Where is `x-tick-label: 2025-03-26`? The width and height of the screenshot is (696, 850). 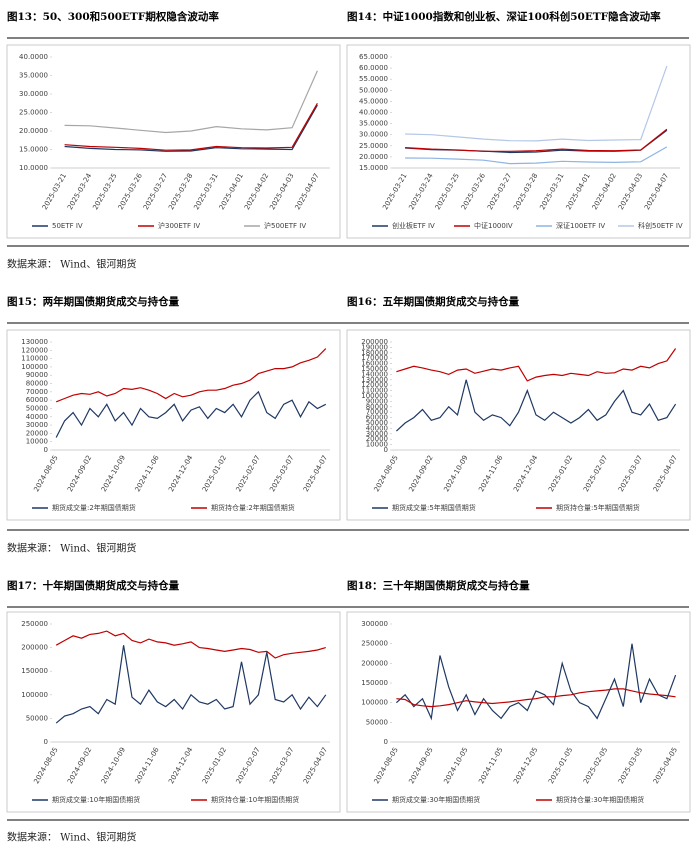 x-tick-label: 2025-03-26 is located at coordinates (131, 192).